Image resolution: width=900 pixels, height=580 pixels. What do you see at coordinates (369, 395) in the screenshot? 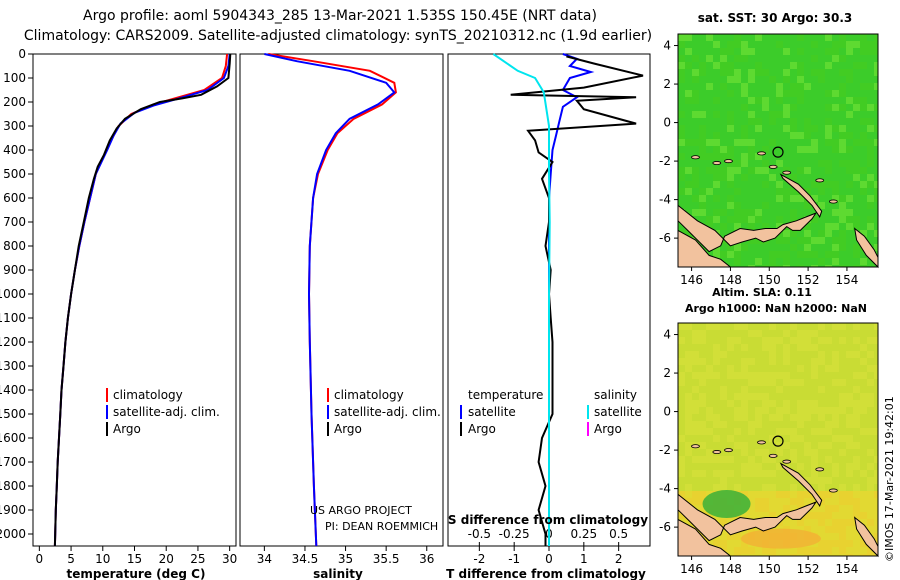
I see `legend-climatology-label: climatology` at bounding box center [369, 395].